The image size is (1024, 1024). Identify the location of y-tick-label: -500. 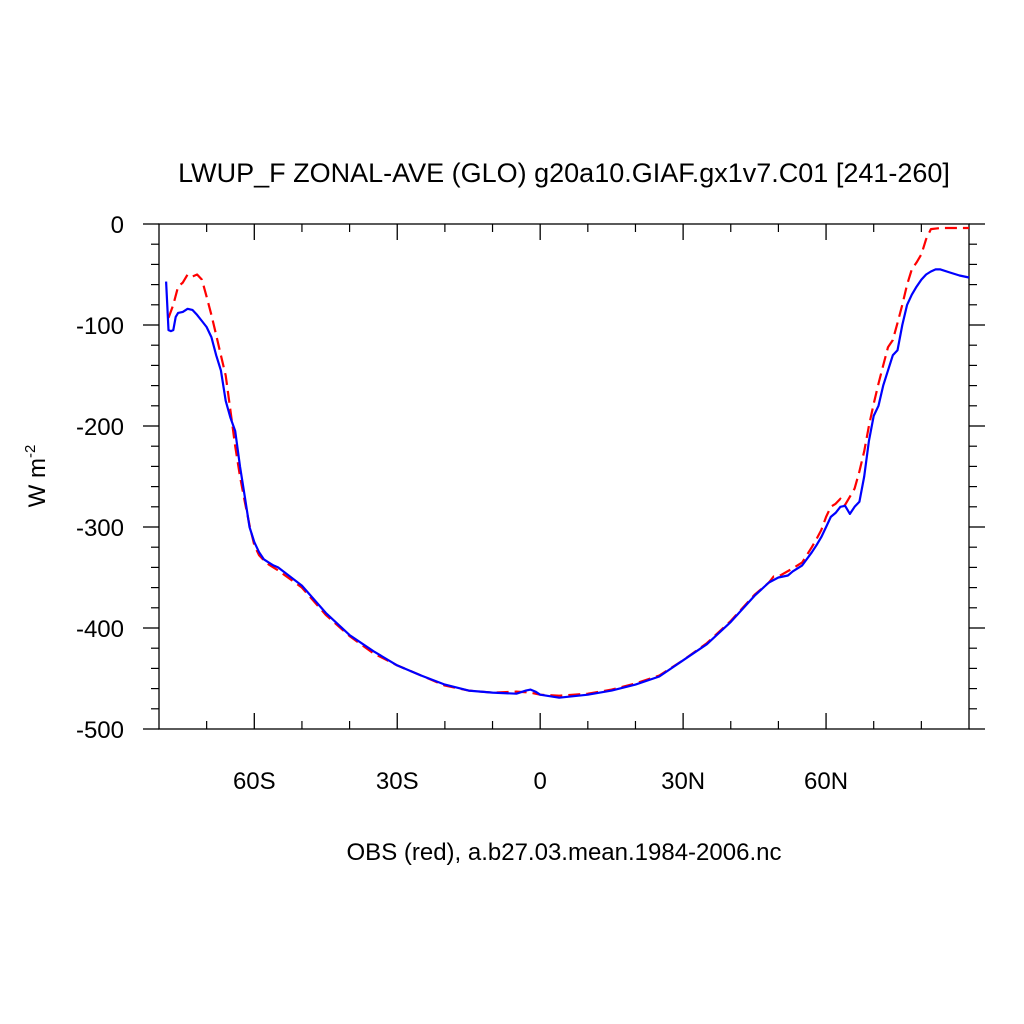
(100, 730).